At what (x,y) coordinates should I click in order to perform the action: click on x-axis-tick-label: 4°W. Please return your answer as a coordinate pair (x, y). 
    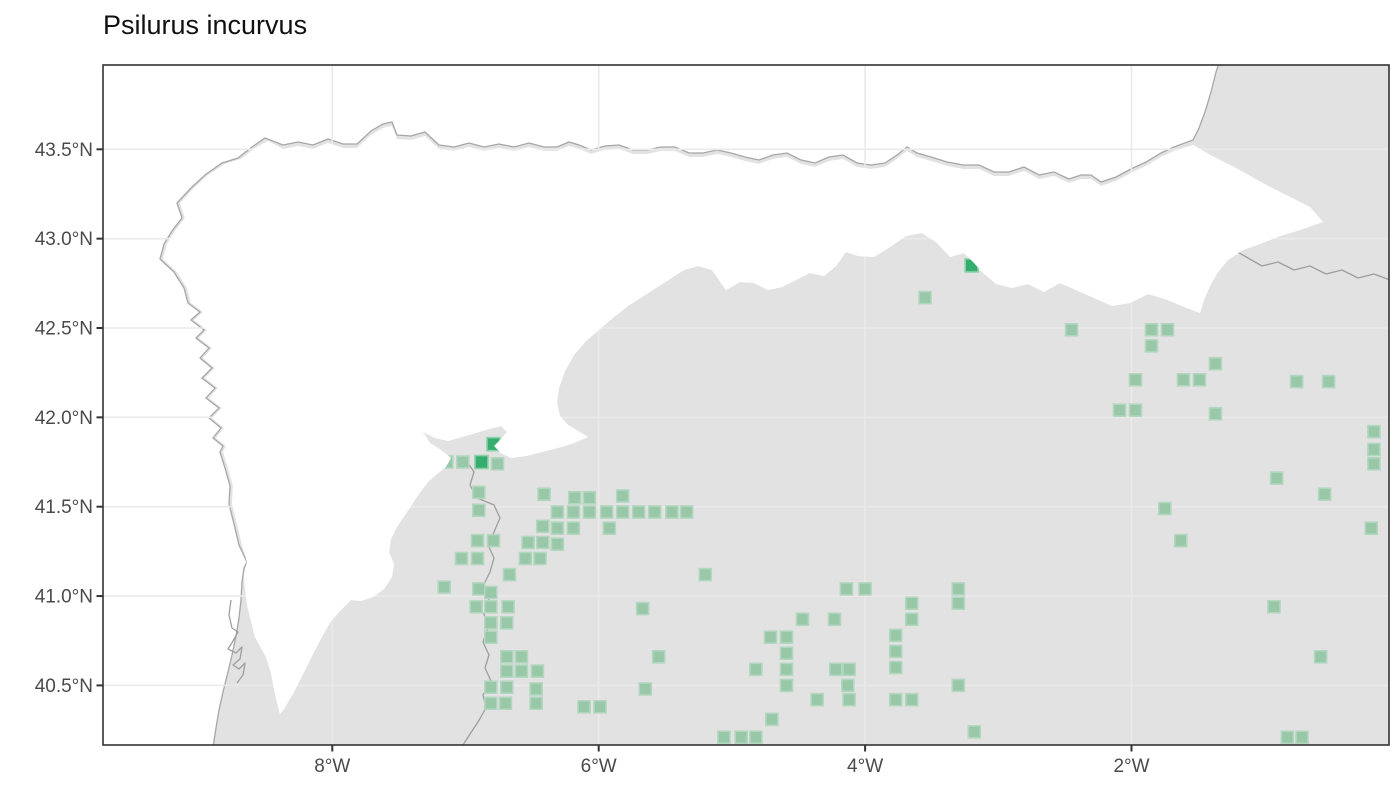
    Looking at the image, I should click on (865, 766).